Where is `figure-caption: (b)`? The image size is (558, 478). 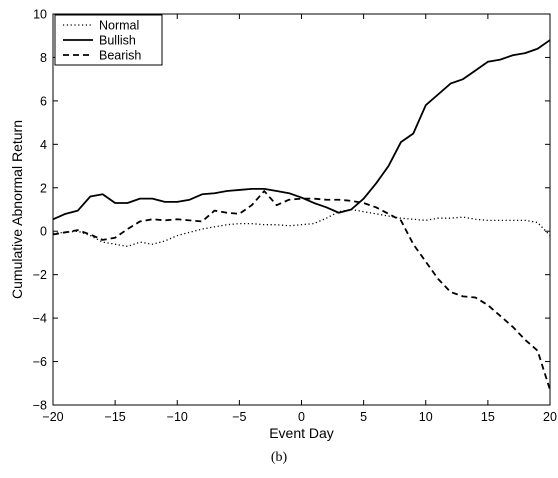 figure-caption: (b) is located at coordinates (279, 457).